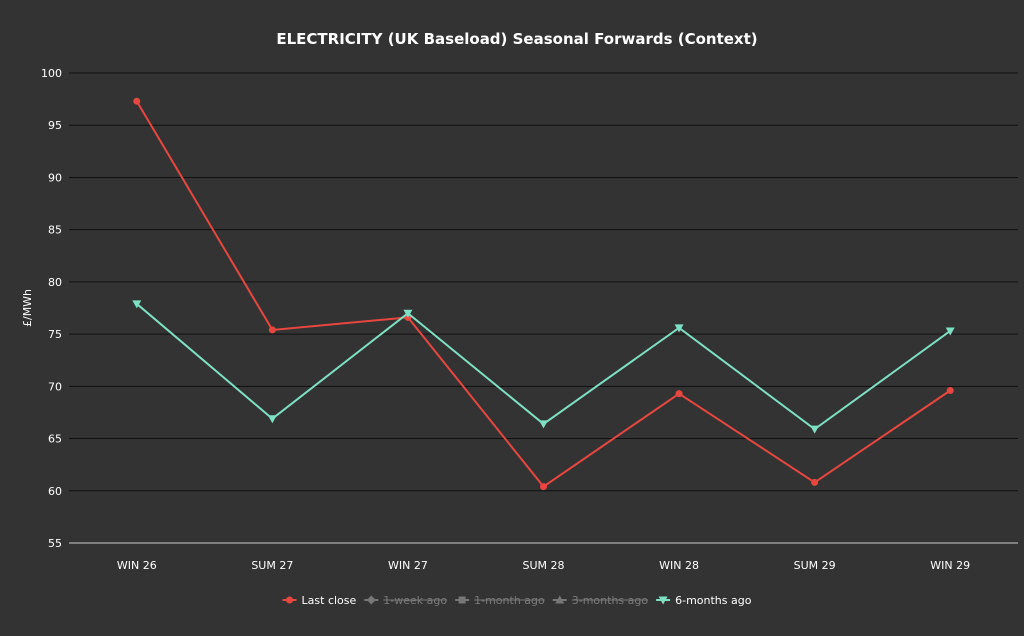  I want to click on x-tick-label: WIN 27, so click(408, 565).